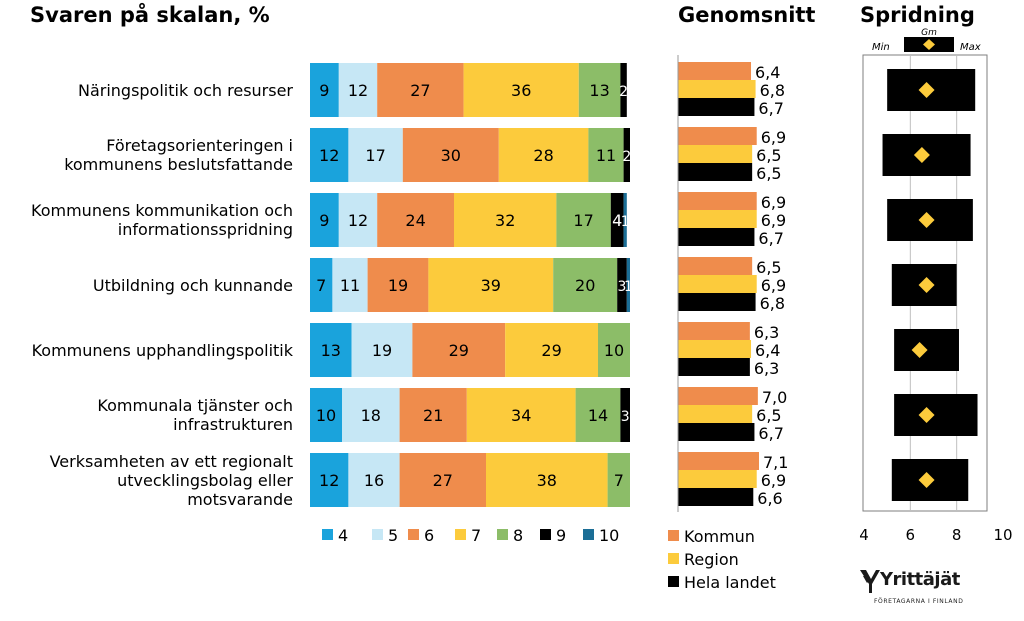  Describe the element at coordinates (767, 350) in the screenshot. I see `mean-bar-value-label: 6,4` at that location.